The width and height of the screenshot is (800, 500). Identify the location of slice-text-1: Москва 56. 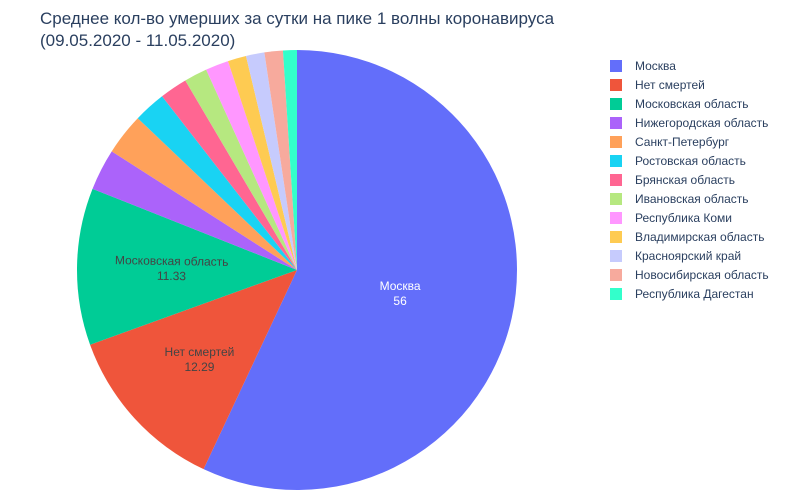
(400, 293).